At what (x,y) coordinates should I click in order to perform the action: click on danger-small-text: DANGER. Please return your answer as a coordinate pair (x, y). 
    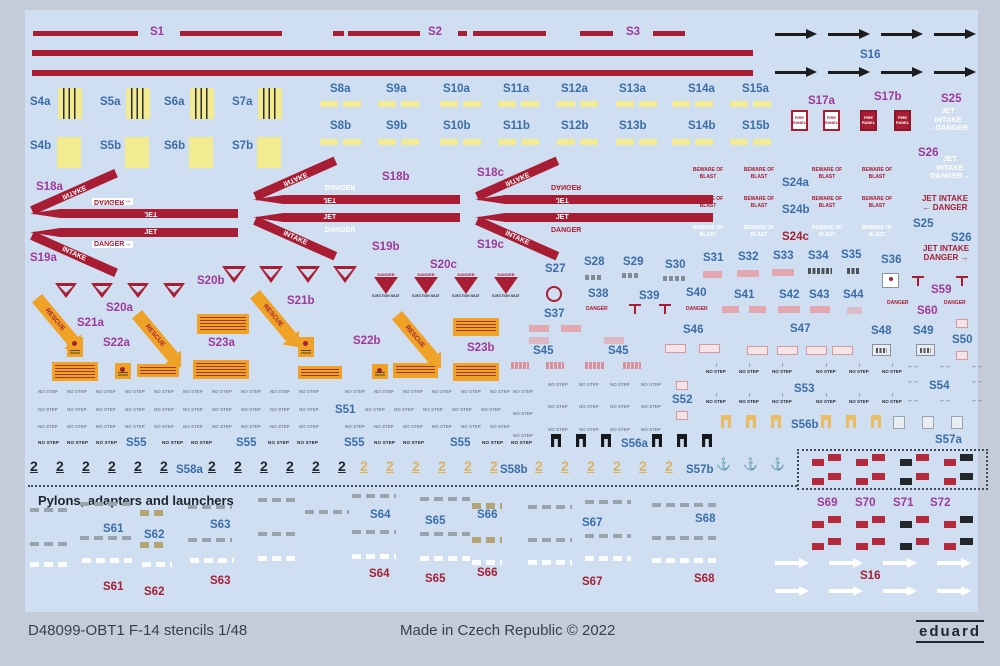
    Looking at the image, I should click on (898, 303).